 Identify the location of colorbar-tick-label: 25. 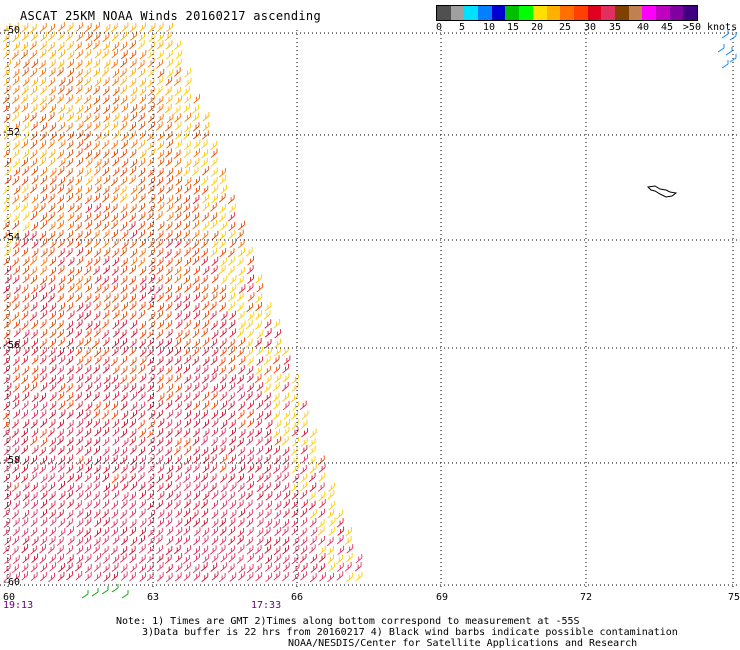
(565, 27).